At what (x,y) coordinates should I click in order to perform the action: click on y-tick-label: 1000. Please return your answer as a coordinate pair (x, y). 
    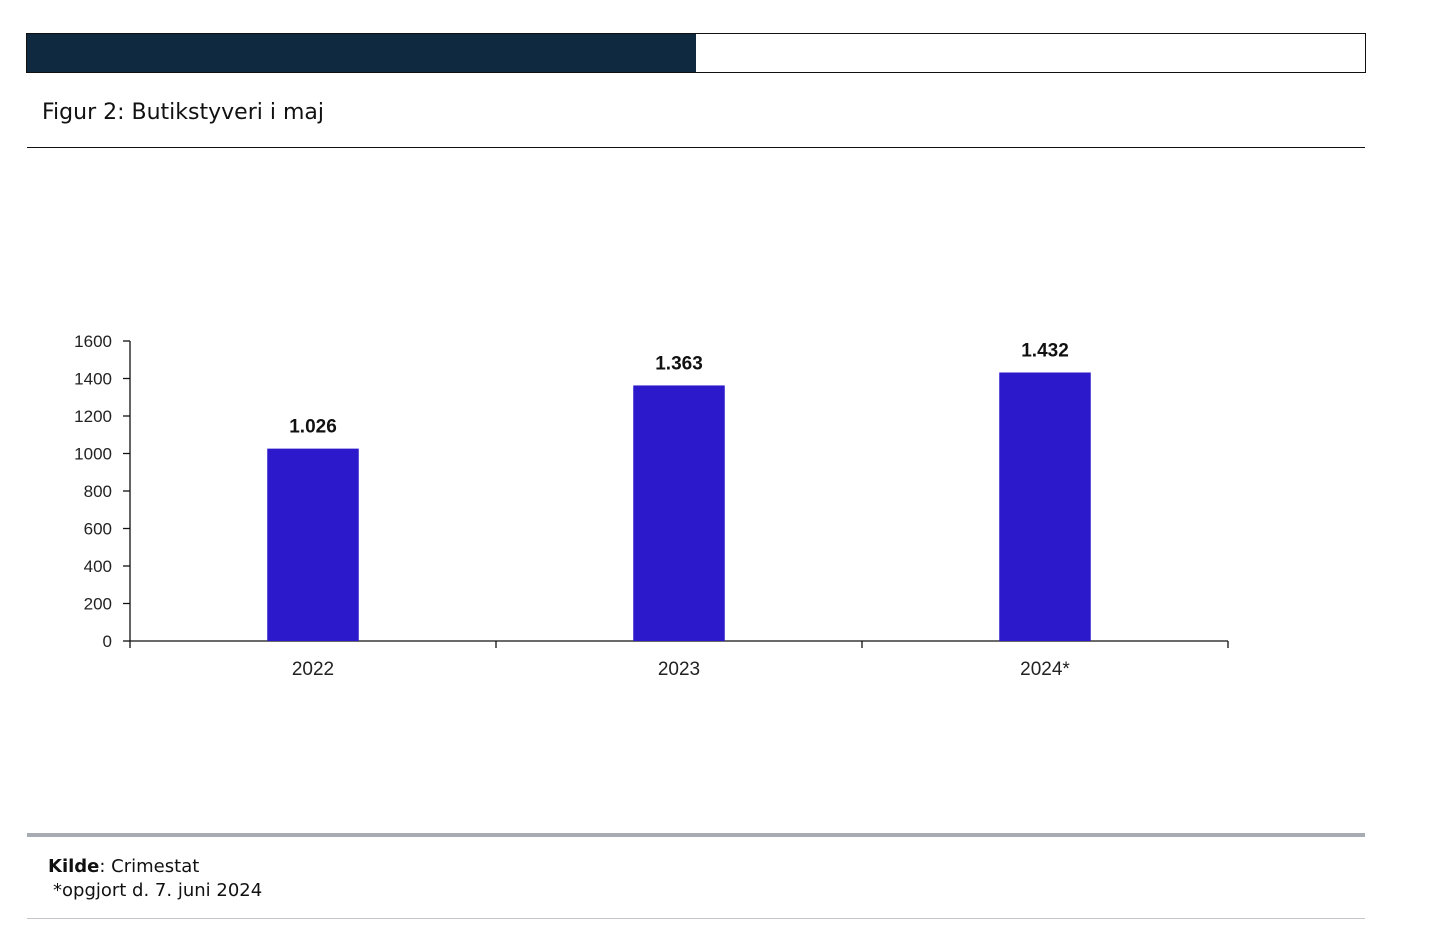
    Looking at the image, I should click on (93, 454).